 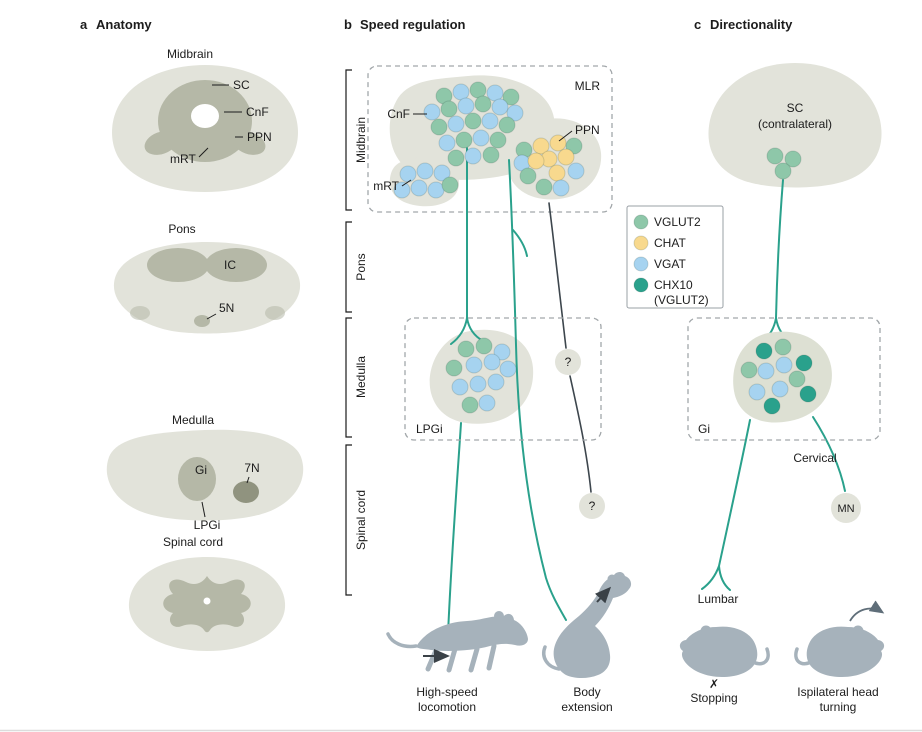 What do you see at coordinates (124, 24) in the screenshot?
I see `panel-a-title: Anatomy` at bounding box center [124, 24].